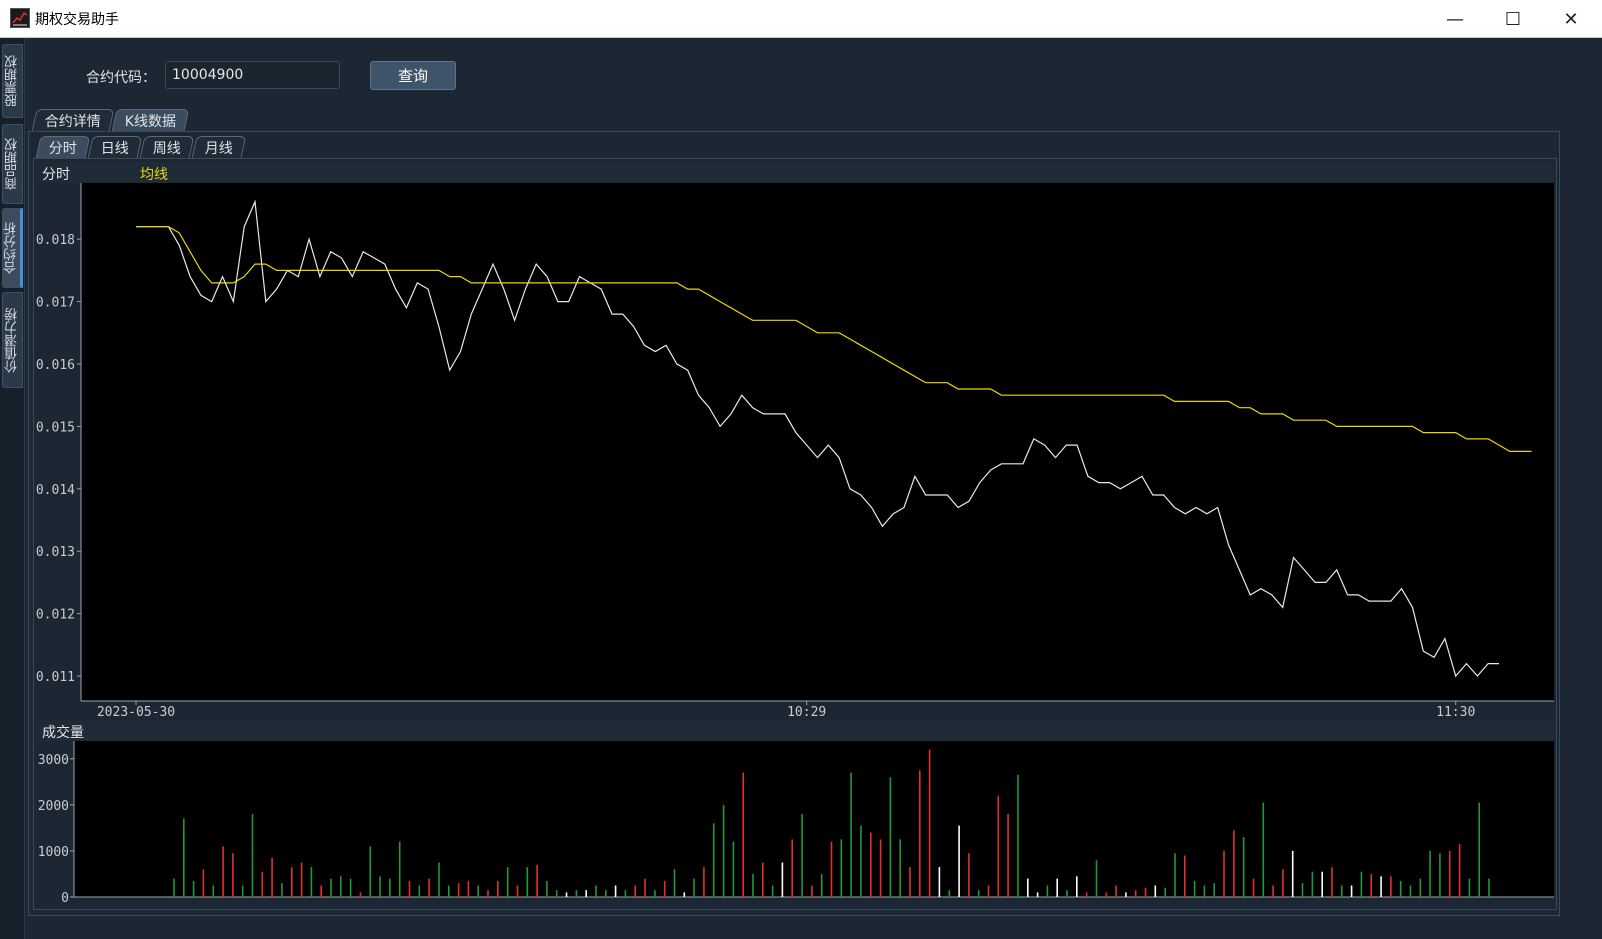  Describe the element at coordinates (795, 730) in the screenshot. I see `volume-chart-header` at that location.